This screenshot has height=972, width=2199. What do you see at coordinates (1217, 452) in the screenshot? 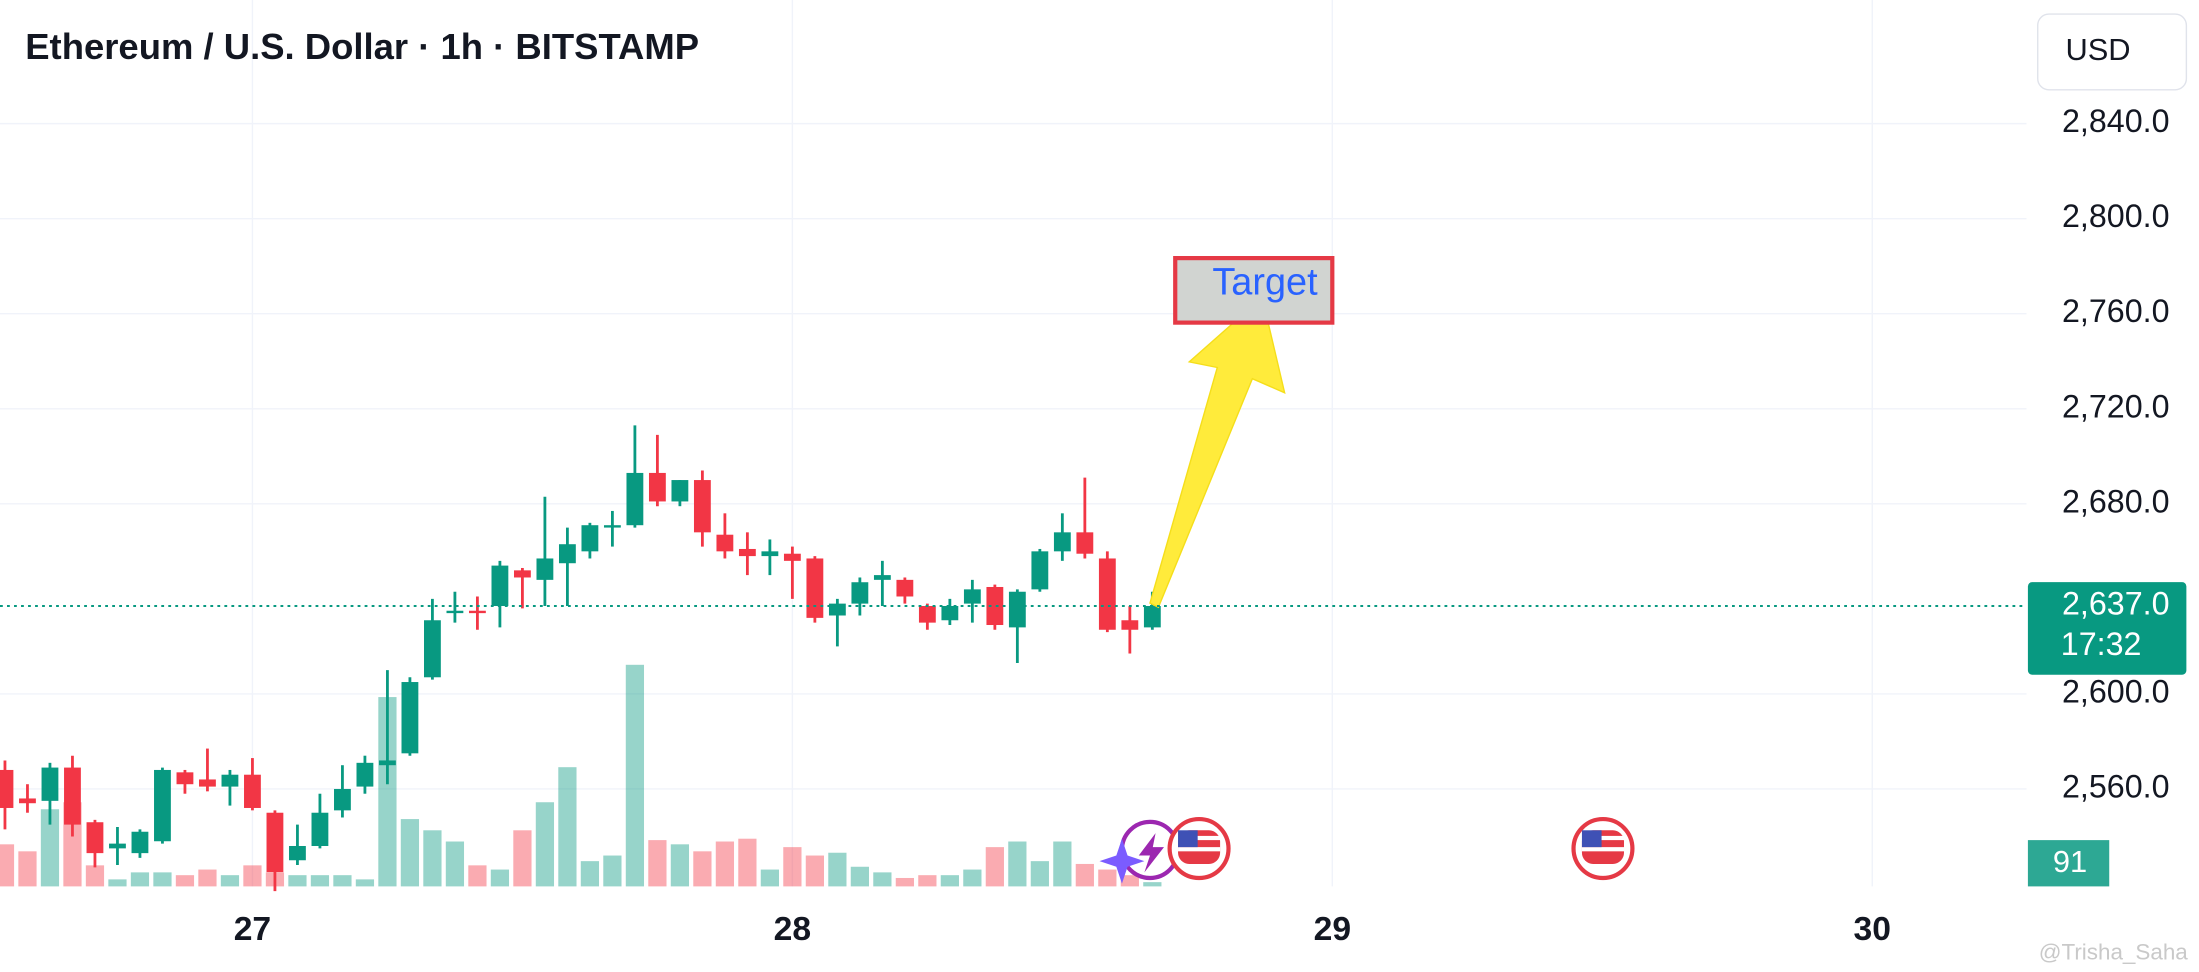
I see `arrow` at bounding box center [1217, 452].